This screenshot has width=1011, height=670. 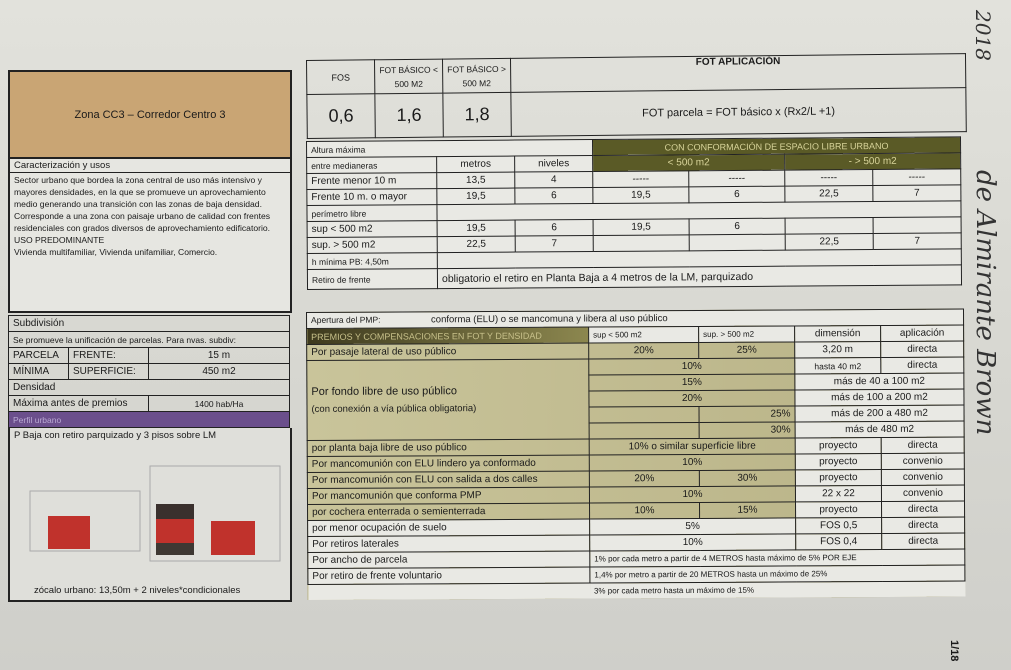 I want to click on premio-cell: 25%, so click(x=747, y=414).